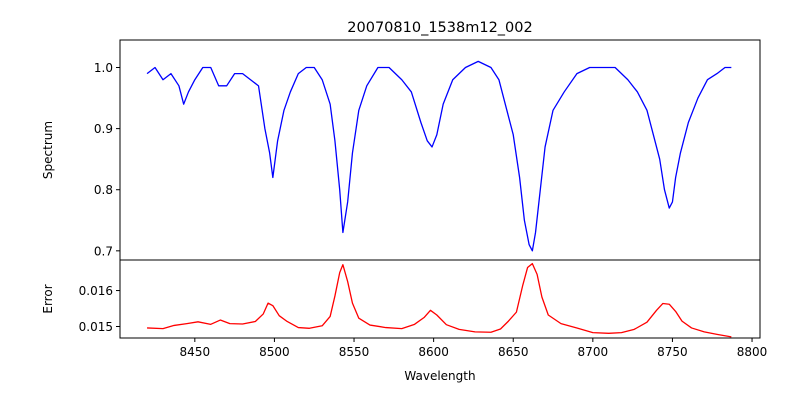 This screenshot has width=800, height=400. What do you see at coordinates (48, 150) in the screenshot?
I see `spectrum-axis-label: Spectrum` at bounding box center [48, 150].